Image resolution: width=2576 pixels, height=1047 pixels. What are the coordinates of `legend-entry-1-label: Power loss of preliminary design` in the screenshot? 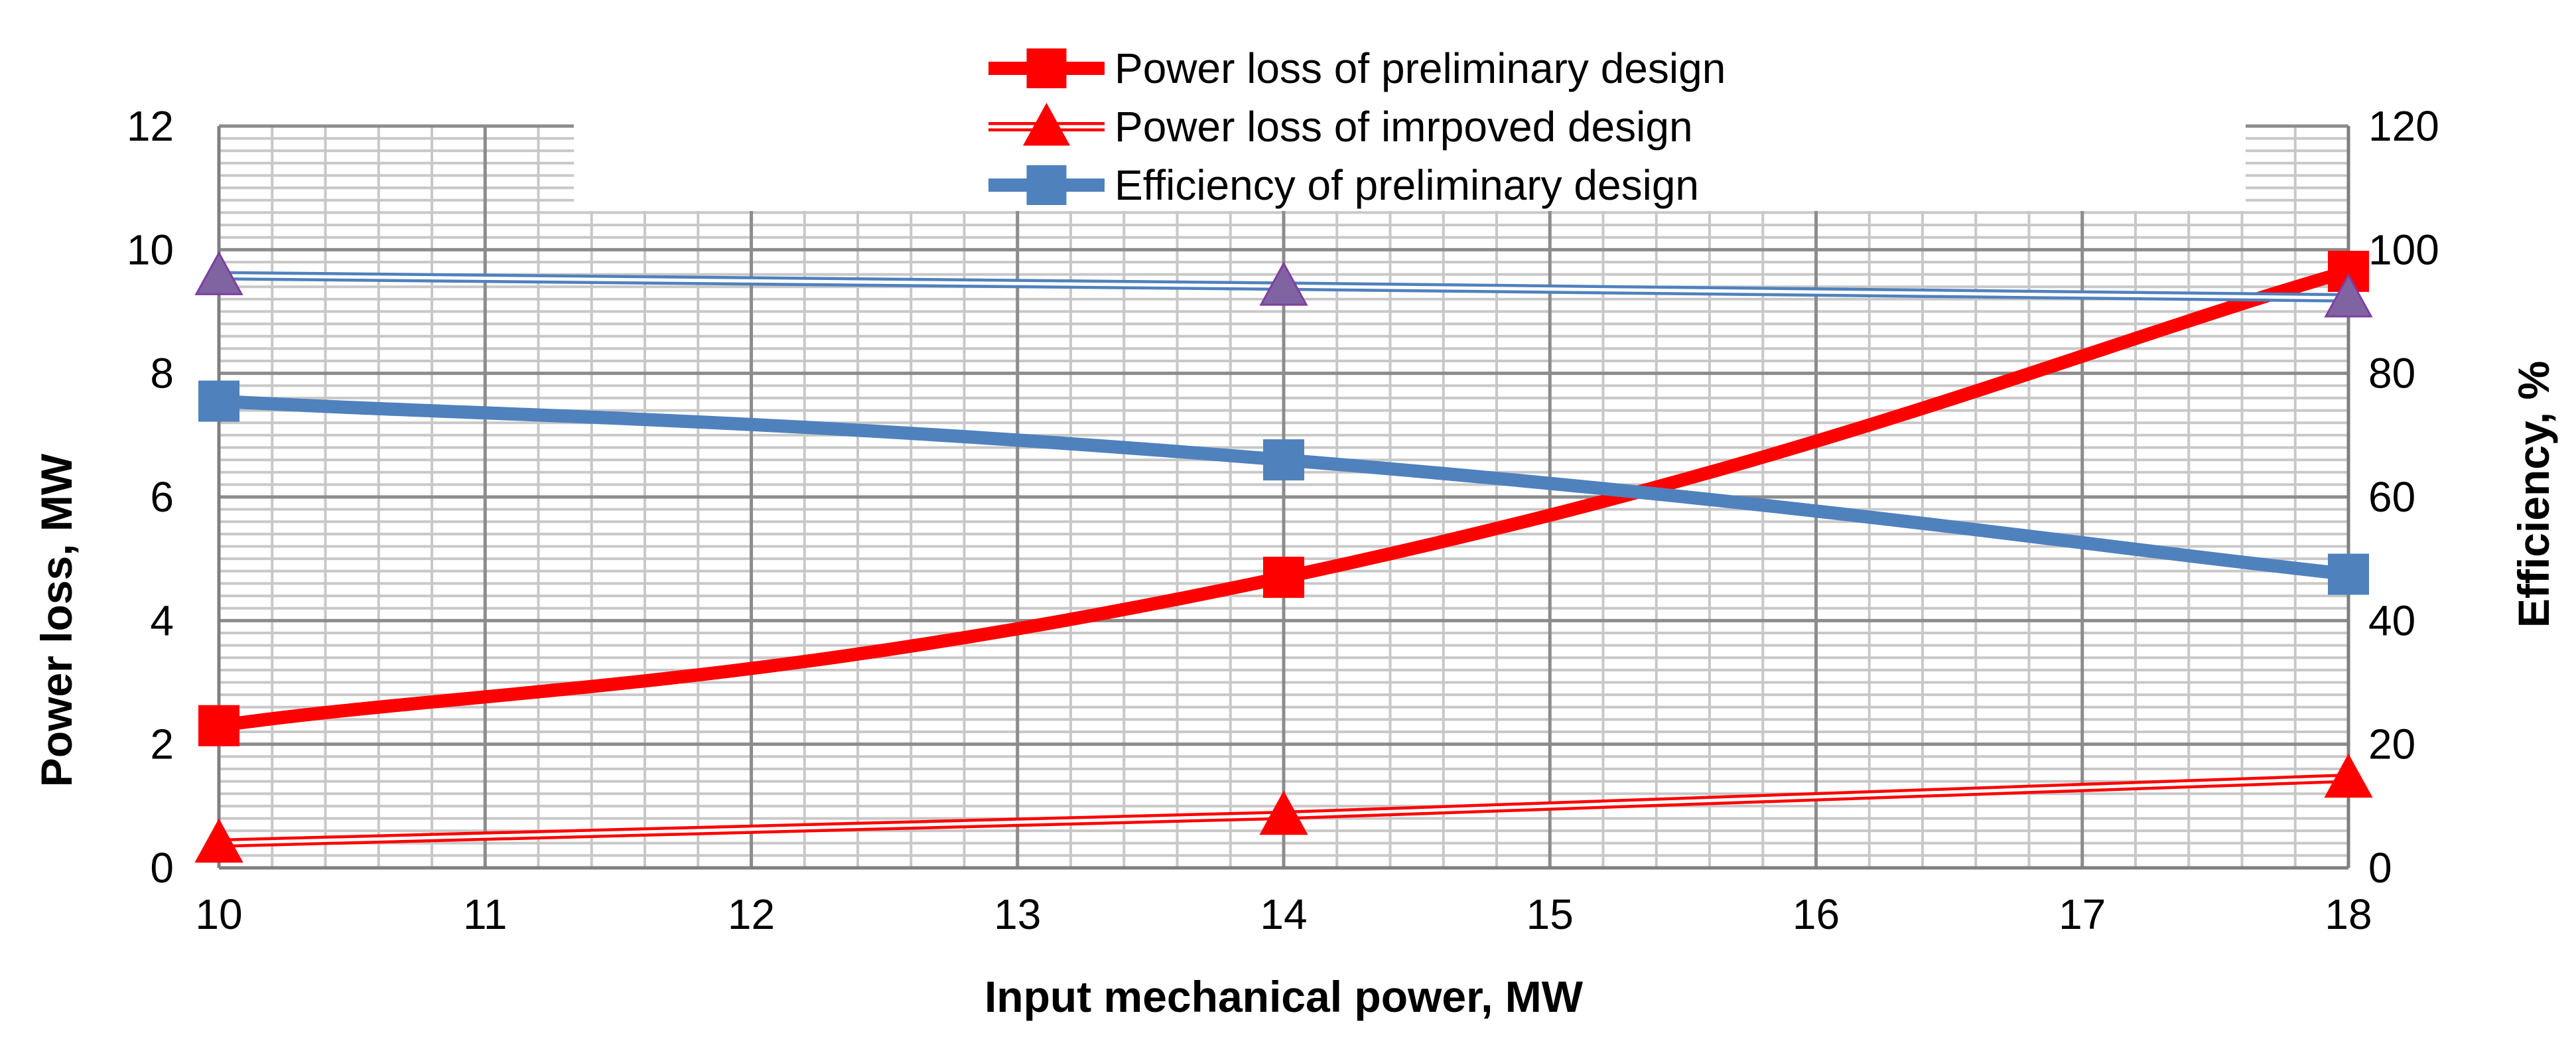 It's located at (1420, 68).